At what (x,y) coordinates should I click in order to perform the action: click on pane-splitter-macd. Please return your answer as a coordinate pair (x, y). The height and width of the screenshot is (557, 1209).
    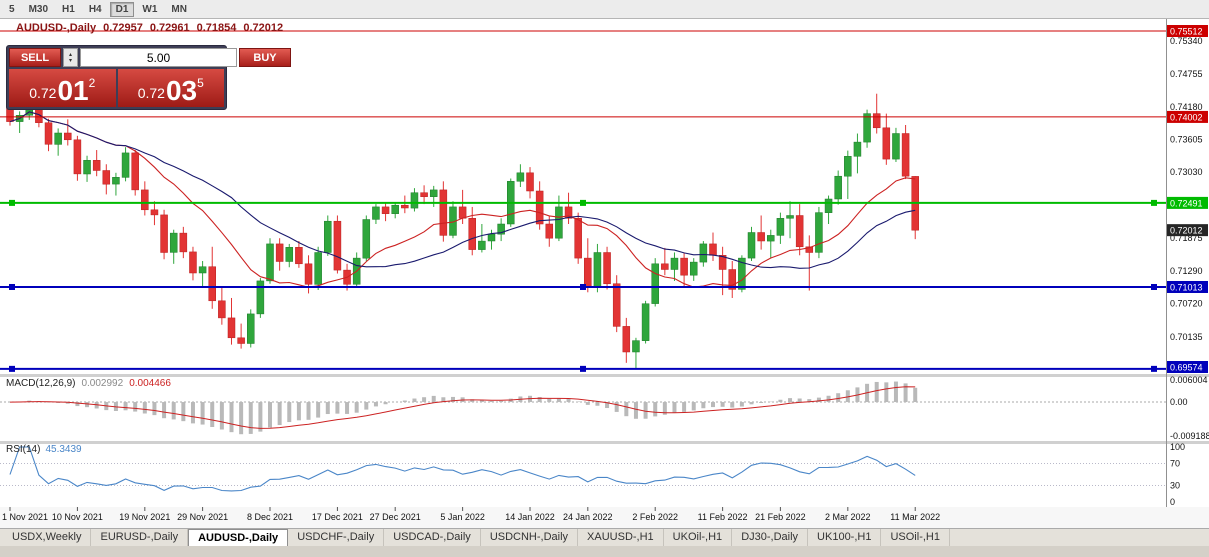
    Looking at the image, I should click on (604, 375).